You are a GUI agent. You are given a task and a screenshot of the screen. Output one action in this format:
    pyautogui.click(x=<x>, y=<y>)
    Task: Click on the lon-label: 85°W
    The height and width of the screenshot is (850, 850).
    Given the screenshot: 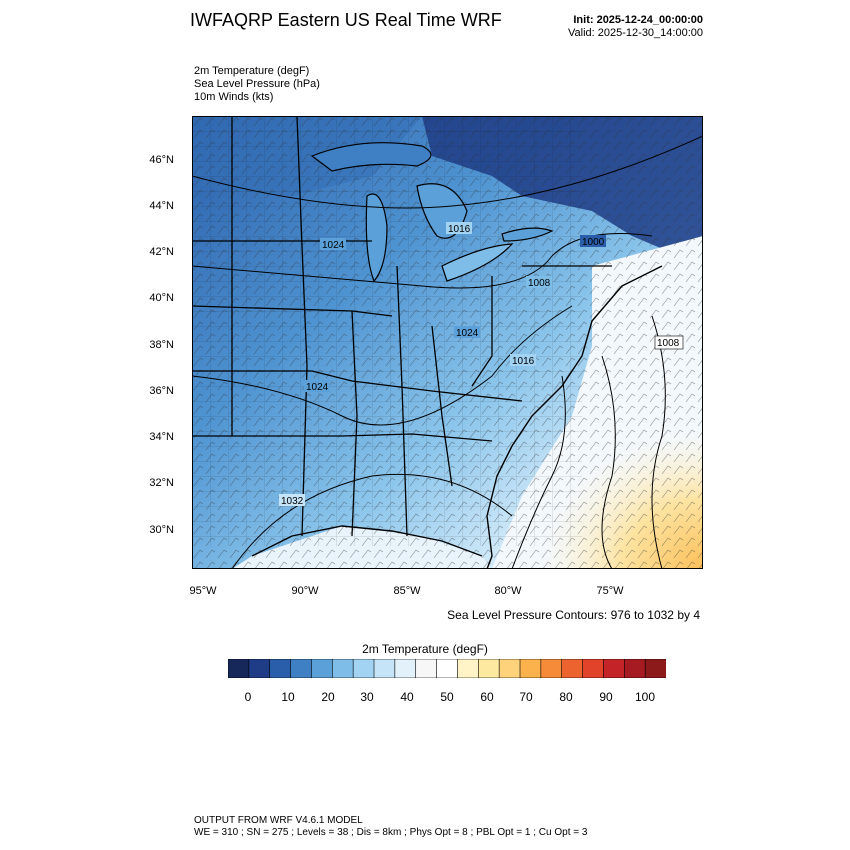 What is the action you would take?
    pyautogui.click(x=407, y=591)
    